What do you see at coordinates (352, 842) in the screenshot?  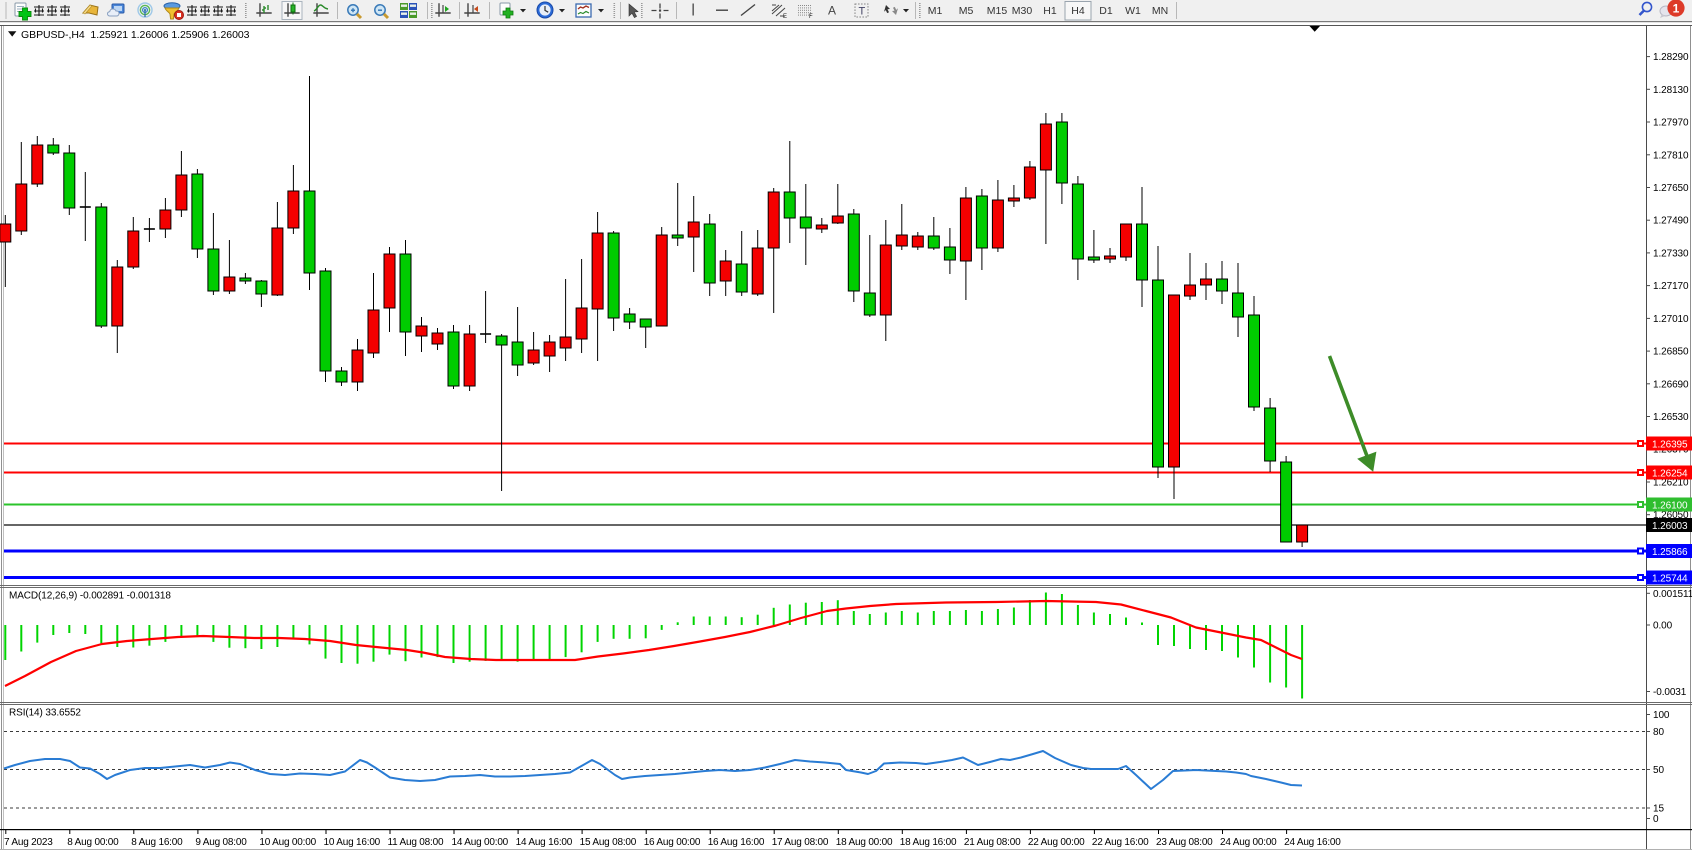 I see `svg-text: 10 Aug 16:00` at bounding box center [352, 842].